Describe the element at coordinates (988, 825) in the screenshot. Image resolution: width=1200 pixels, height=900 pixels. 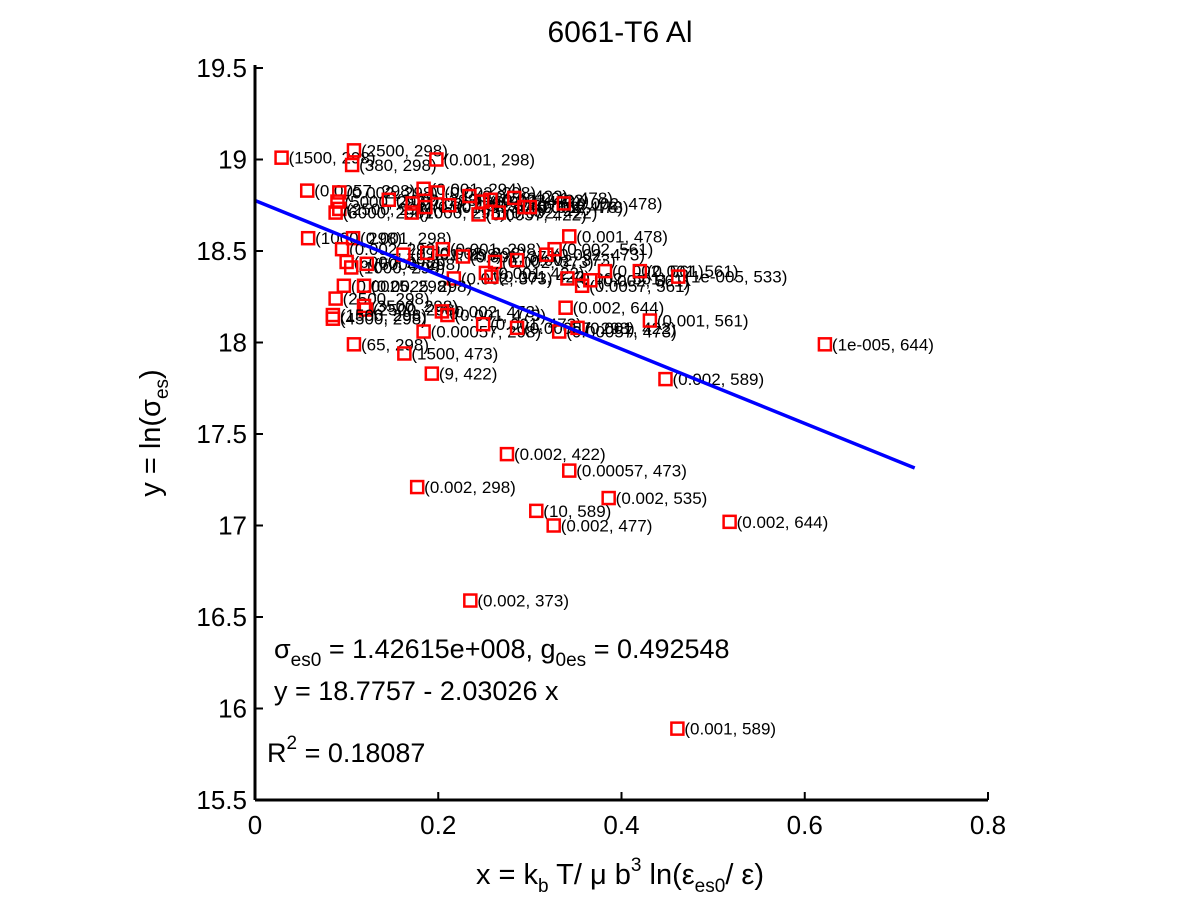
I see `x-tick-label: 0.8` at that location.